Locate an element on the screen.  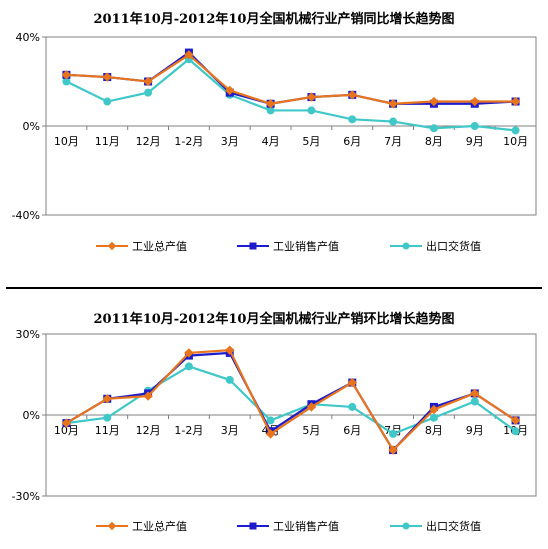
y-tick-label: 30% is located at coordinates (28, 334).